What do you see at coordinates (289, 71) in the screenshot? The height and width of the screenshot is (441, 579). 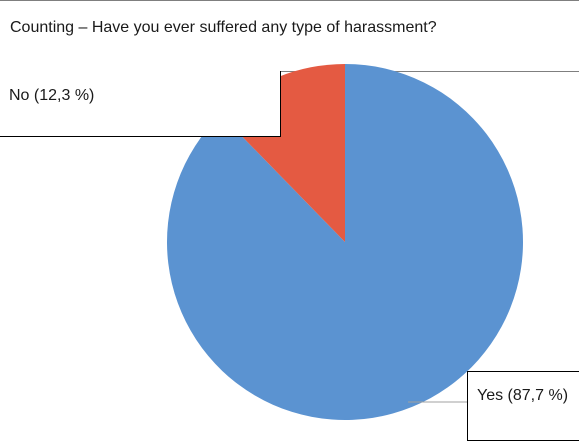 I see `title-rule` at bounding box center [289, 71].